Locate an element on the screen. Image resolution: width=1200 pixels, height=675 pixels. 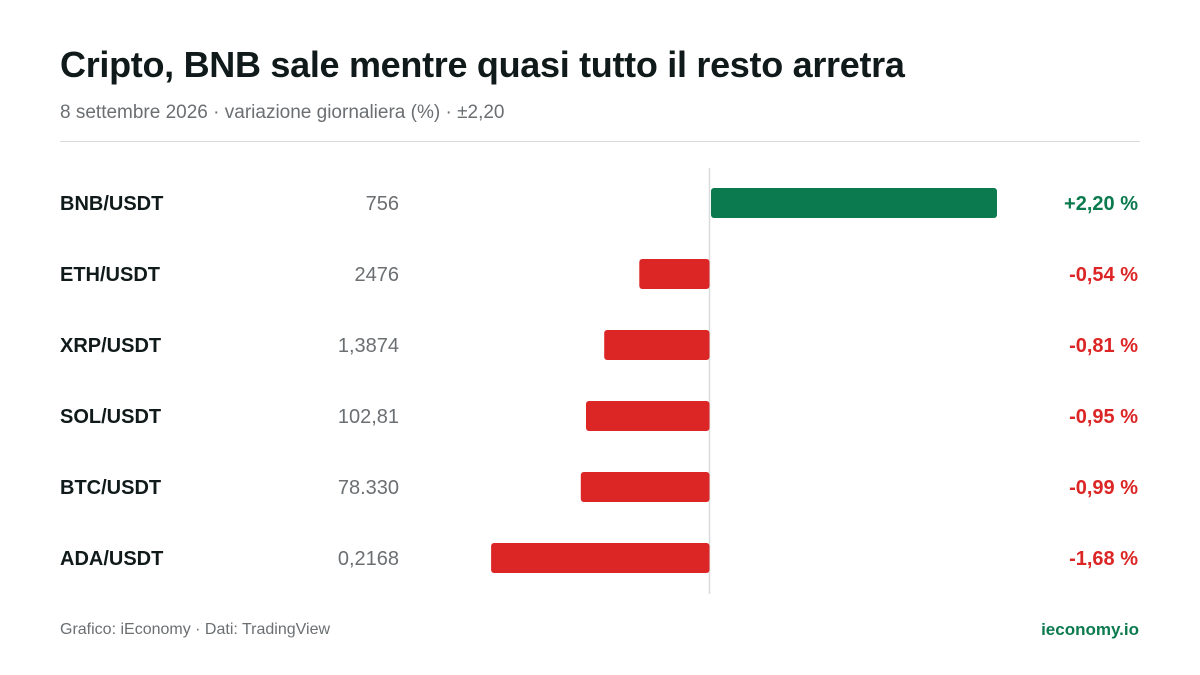
bar-sol-usdt is located at coordinates (648, 416).